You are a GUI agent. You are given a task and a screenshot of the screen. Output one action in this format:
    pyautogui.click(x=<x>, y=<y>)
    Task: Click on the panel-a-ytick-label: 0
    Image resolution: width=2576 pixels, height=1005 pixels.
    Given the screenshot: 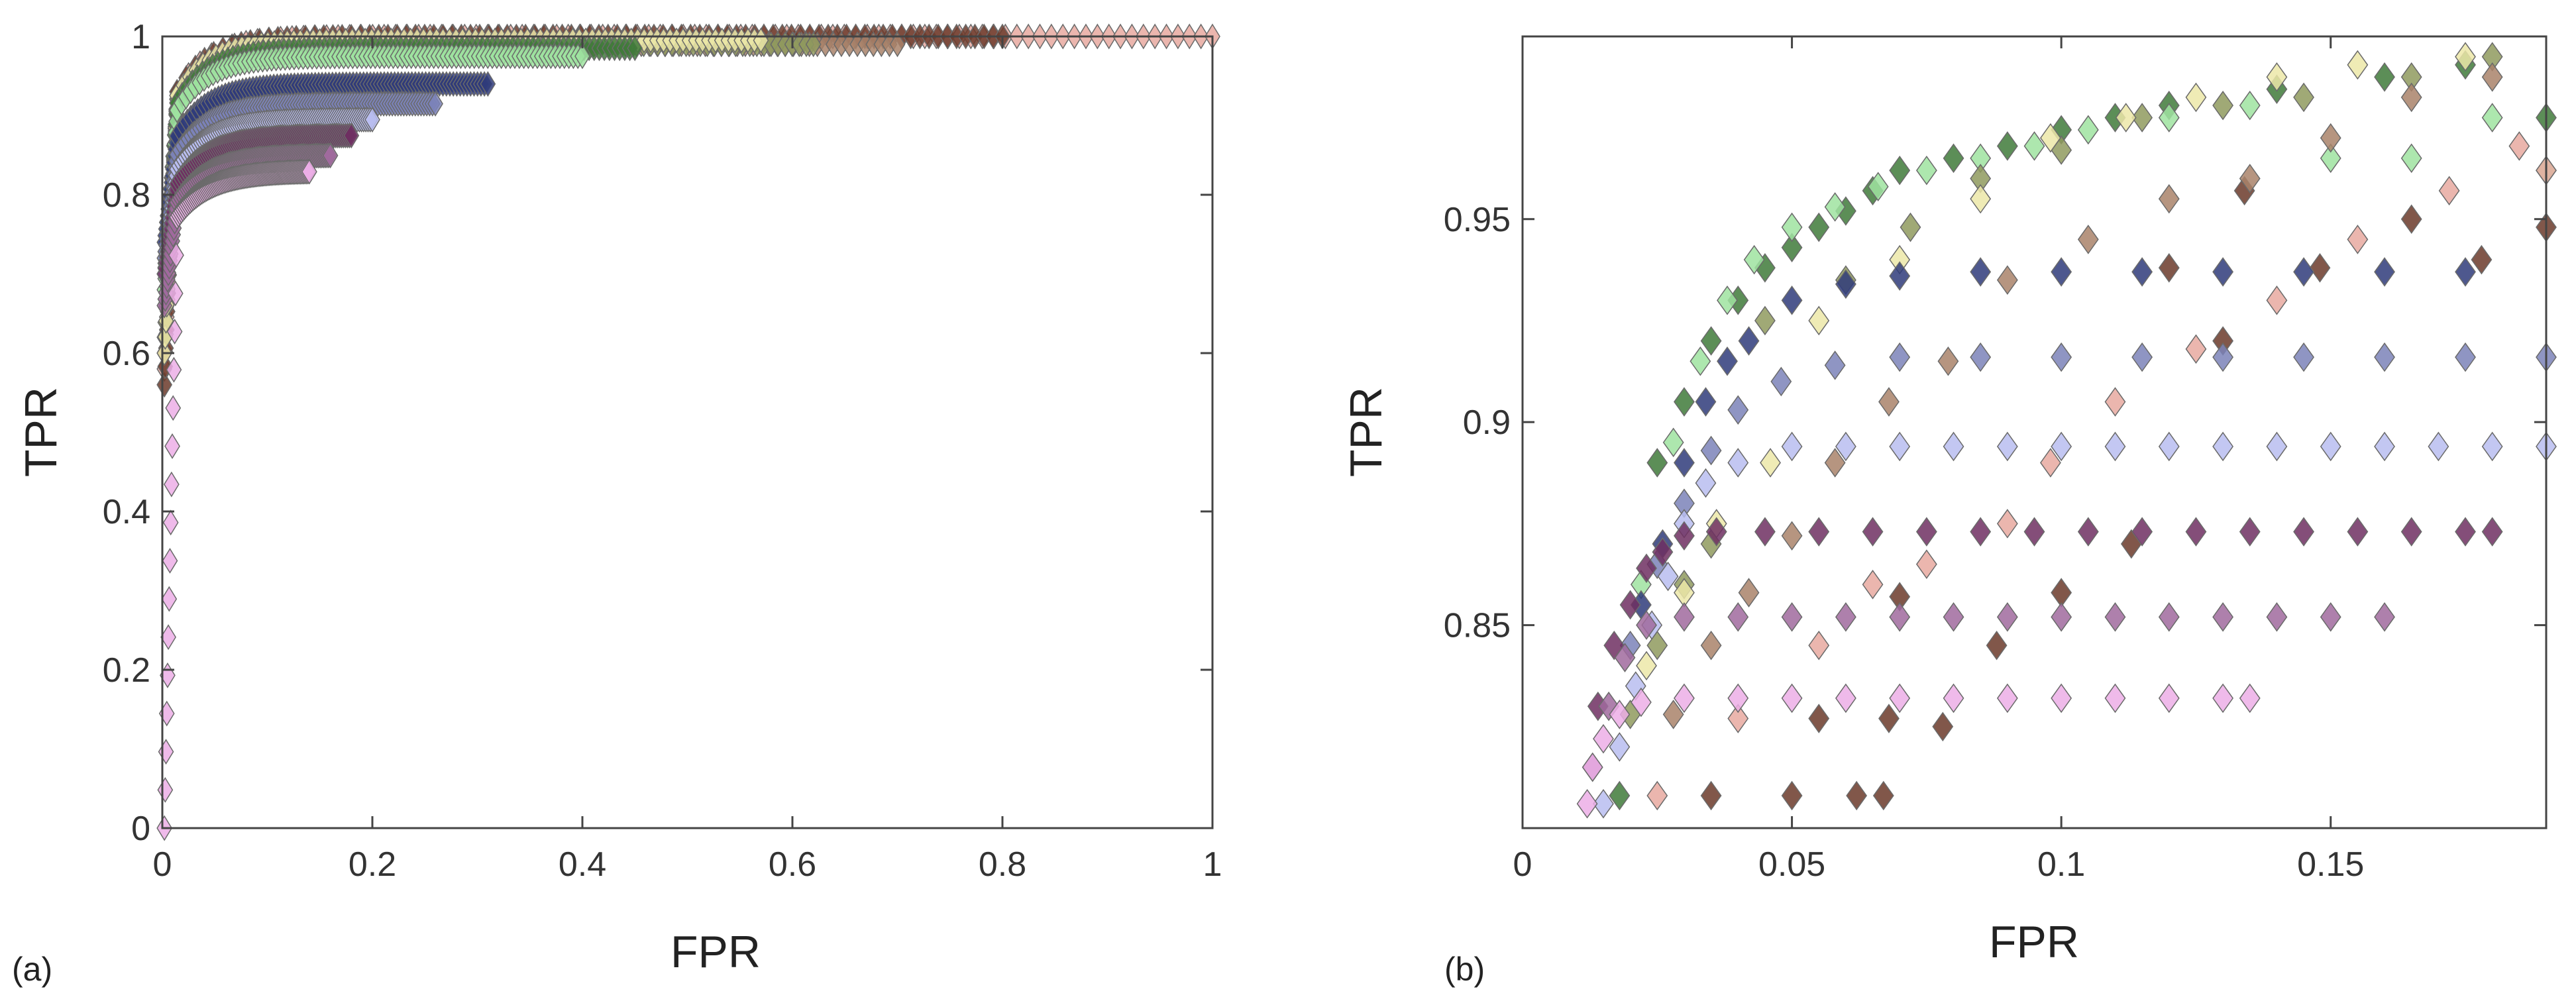 What is the action you would take?
    pyautogui.click(x=140, y=829)
    